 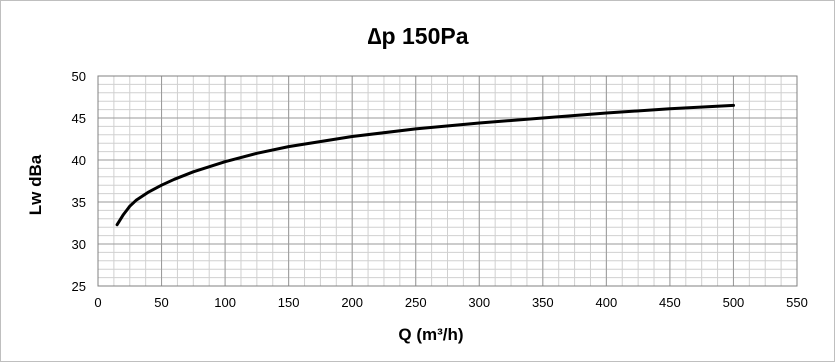 What do you see at coordinates (430, 334) in the screenshot?
I see `x-axis-label: Q (m³/h)` at bounding box center [430, 334].